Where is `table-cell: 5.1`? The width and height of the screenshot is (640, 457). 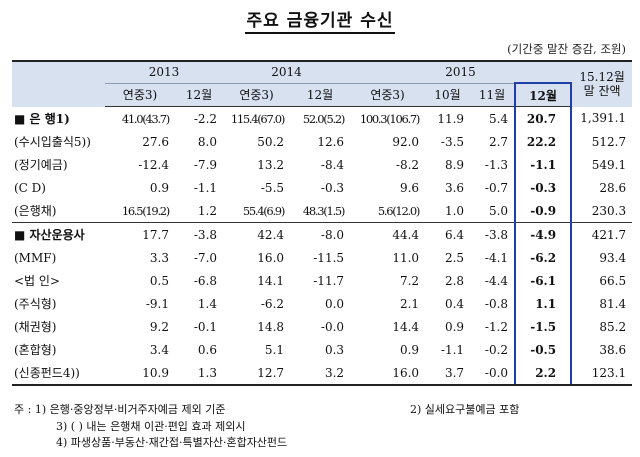
table-cell: 5.1 is located at coordinates (274, 349).